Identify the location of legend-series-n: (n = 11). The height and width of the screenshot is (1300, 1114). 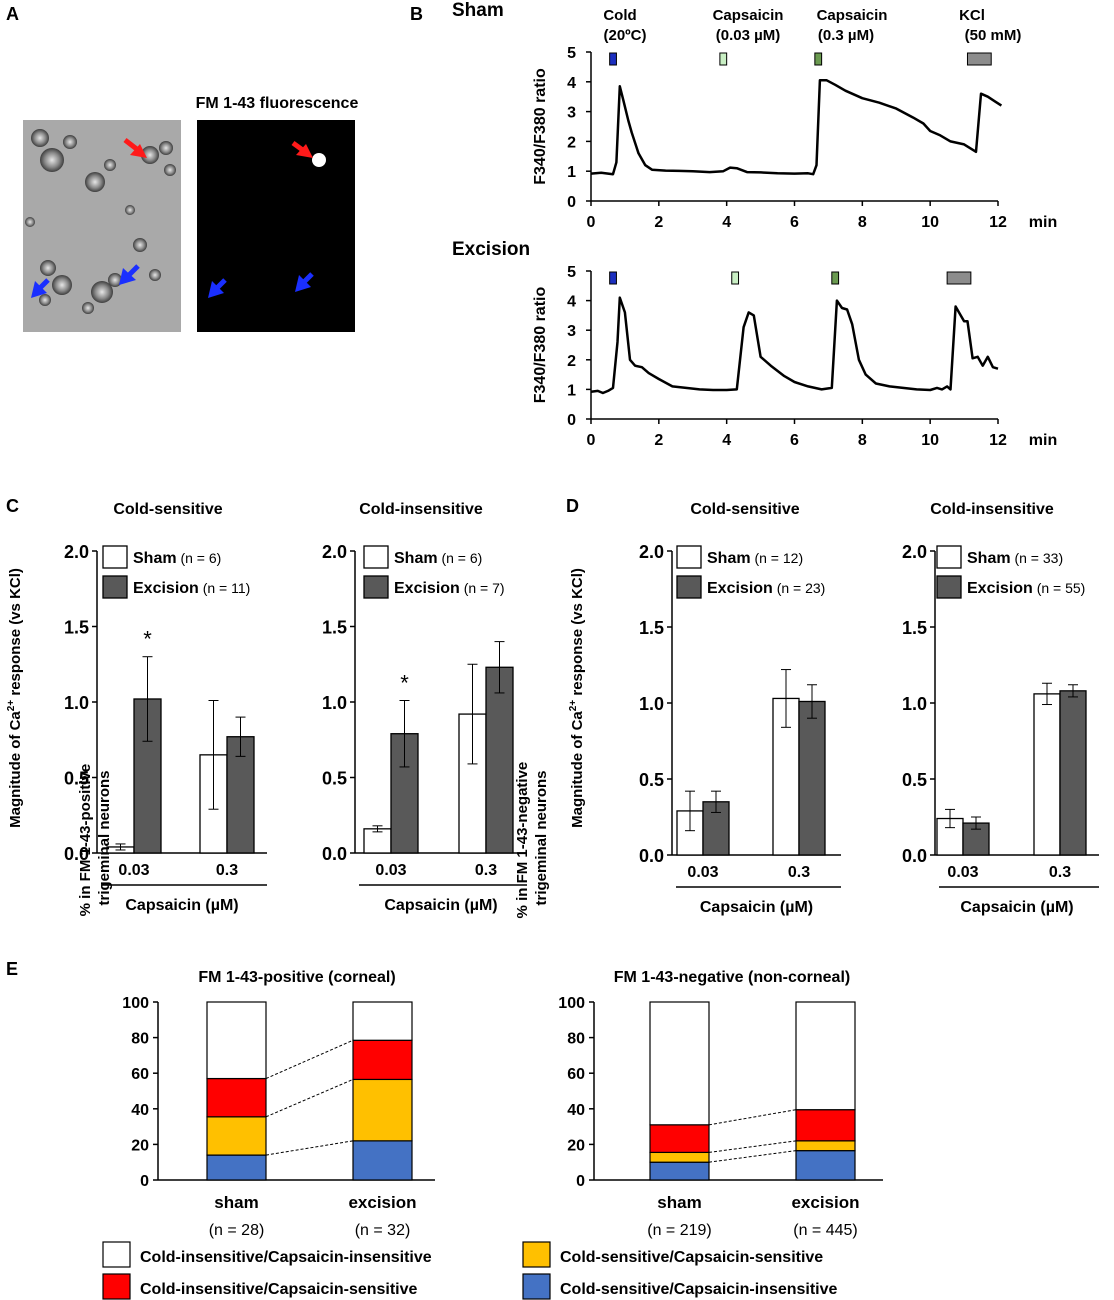
(225, 588).